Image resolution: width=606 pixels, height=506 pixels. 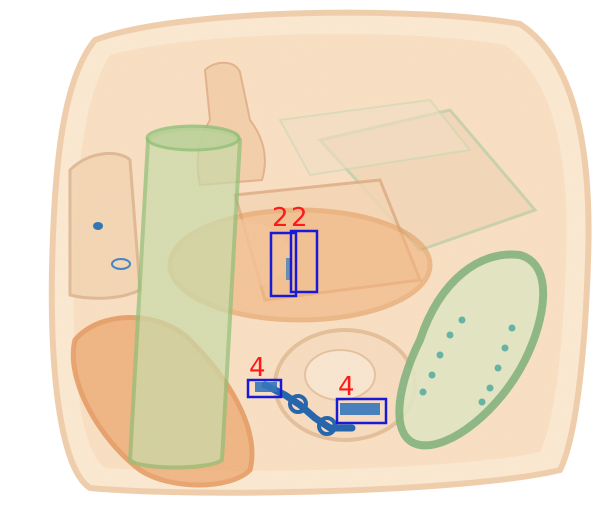 I want to click on detection-label-2: 2, so click(x=299, y=218).